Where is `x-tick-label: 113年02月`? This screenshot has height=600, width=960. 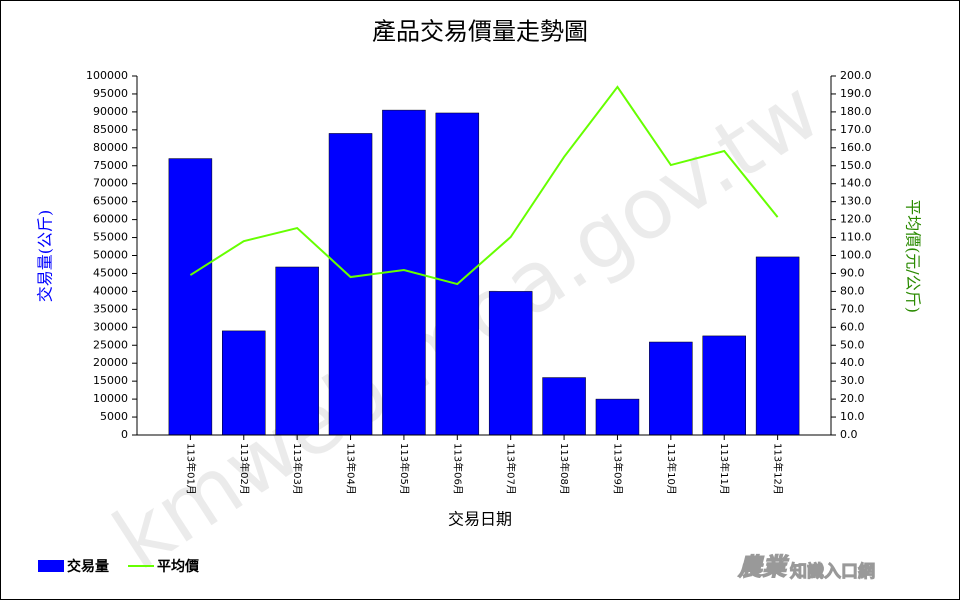
x-tick-label: 113年02月 is located at coordinates (244, 469).